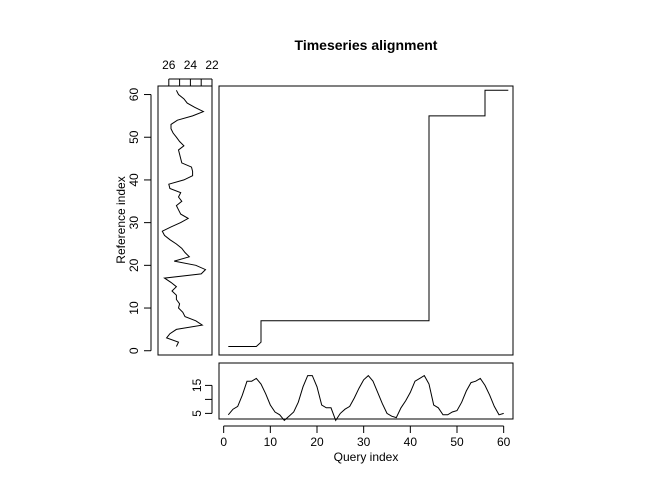 Image resolution: width=672 pixels, height=480 pixels. I want to click on query-x-tick-label: 10, so click(271, 442).